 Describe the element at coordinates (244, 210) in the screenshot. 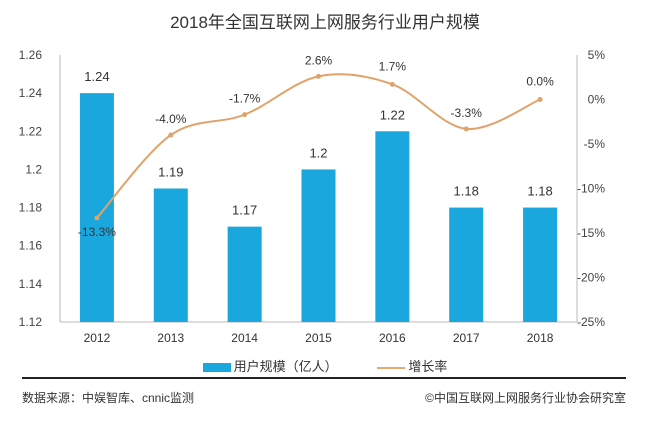

I see `bar-label: 1.17` at that location.